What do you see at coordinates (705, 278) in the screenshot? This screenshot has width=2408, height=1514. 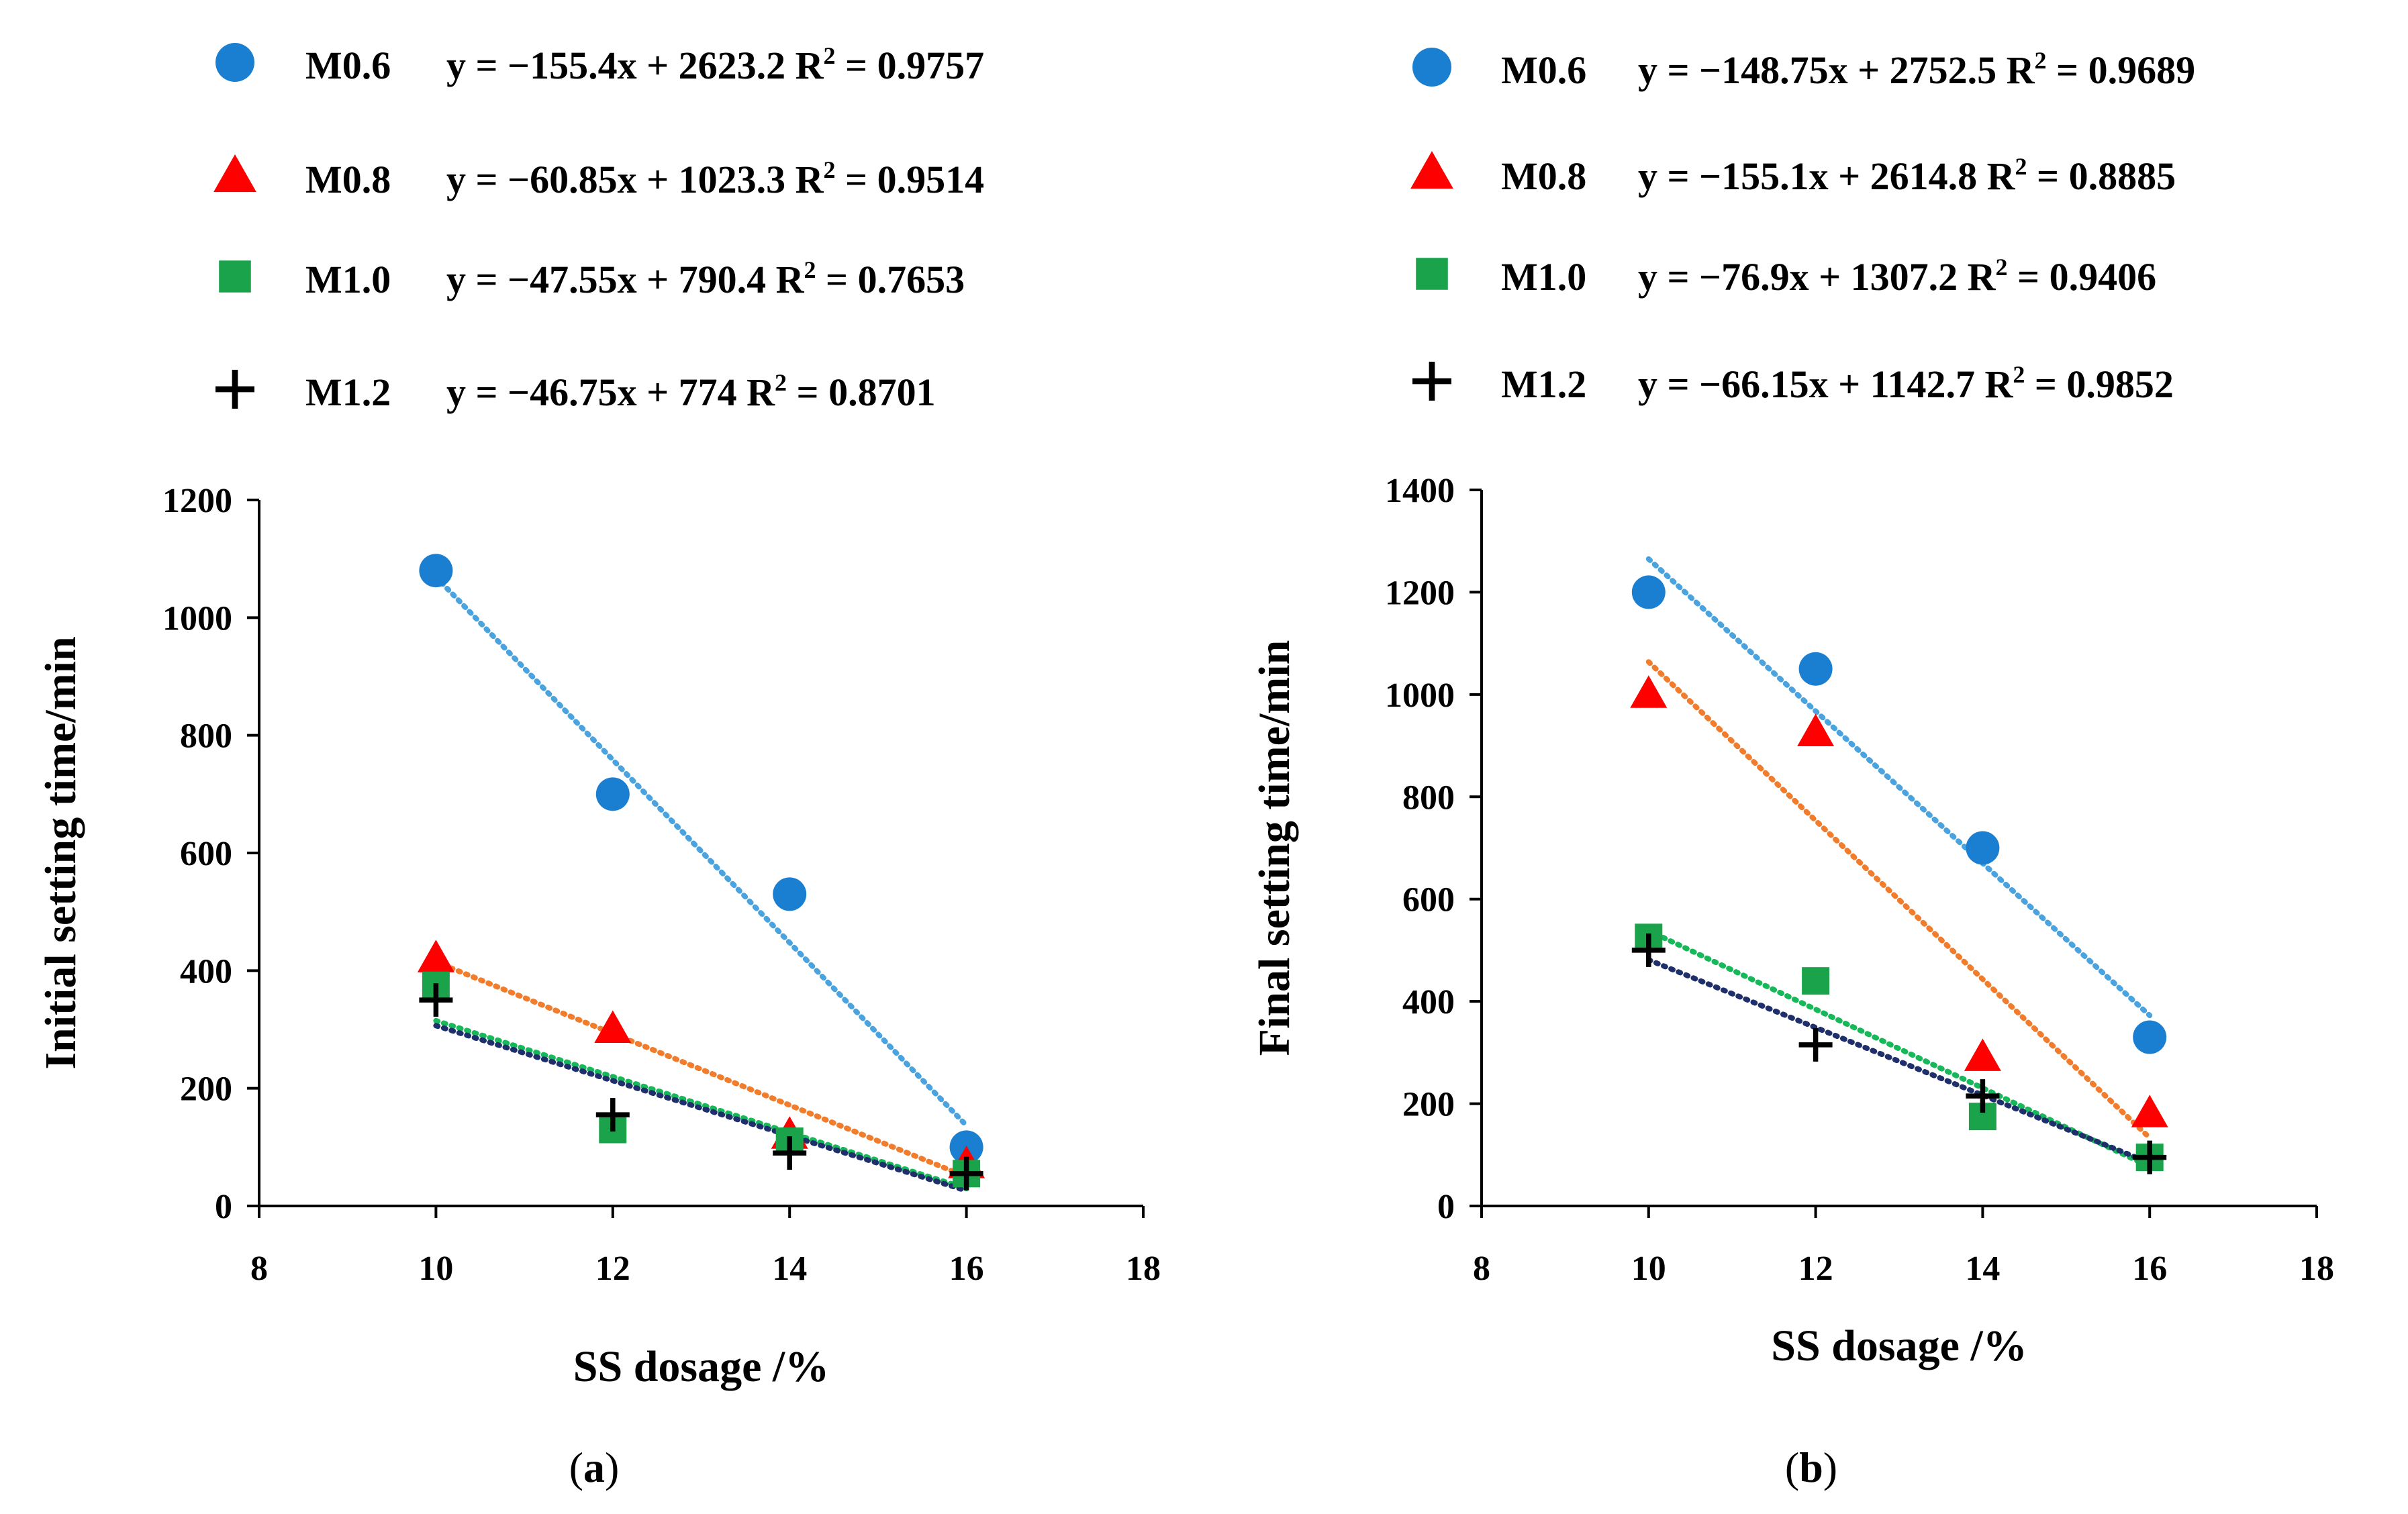 I see `legend-equation: y = −47.55x + 790.4 R2 = 0.7653` at bounding box center [705, 278].